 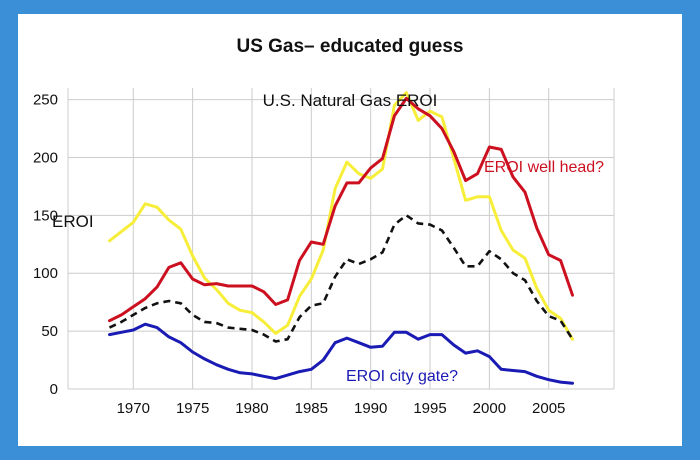 I want to click on series-label-well-head: EROI well head?, so click(x=544, y=167).